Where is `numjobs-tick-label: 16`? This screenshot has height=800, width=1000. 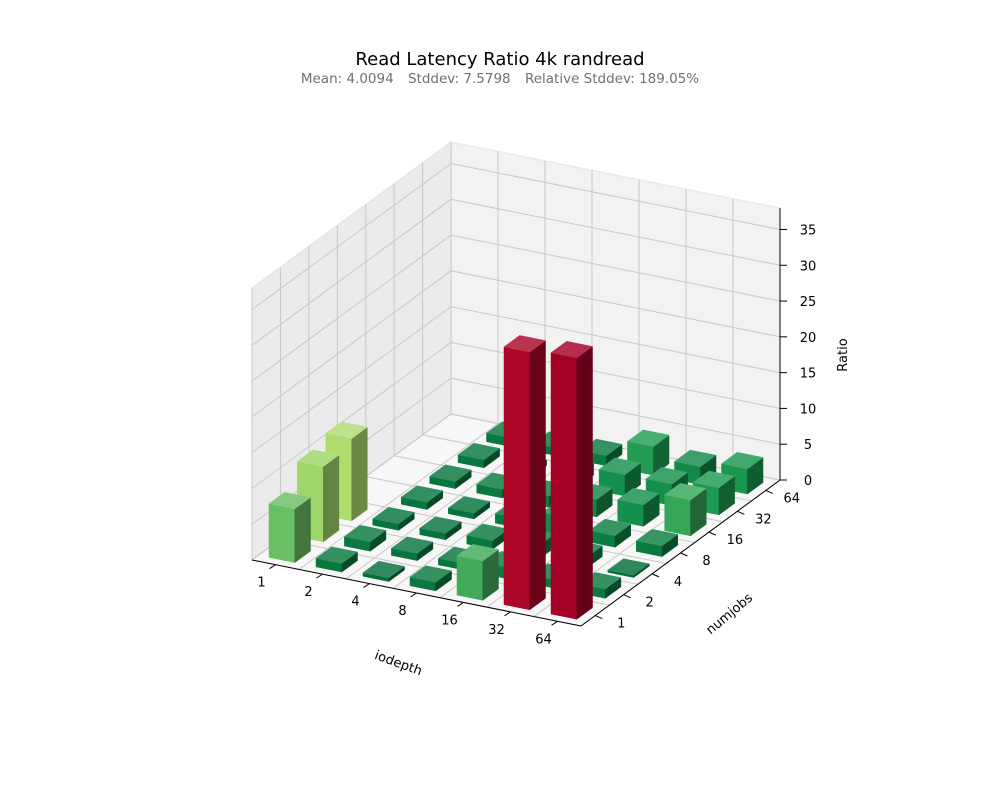 numjobs-tick-label: 16 is located at coordinates (735, 540).